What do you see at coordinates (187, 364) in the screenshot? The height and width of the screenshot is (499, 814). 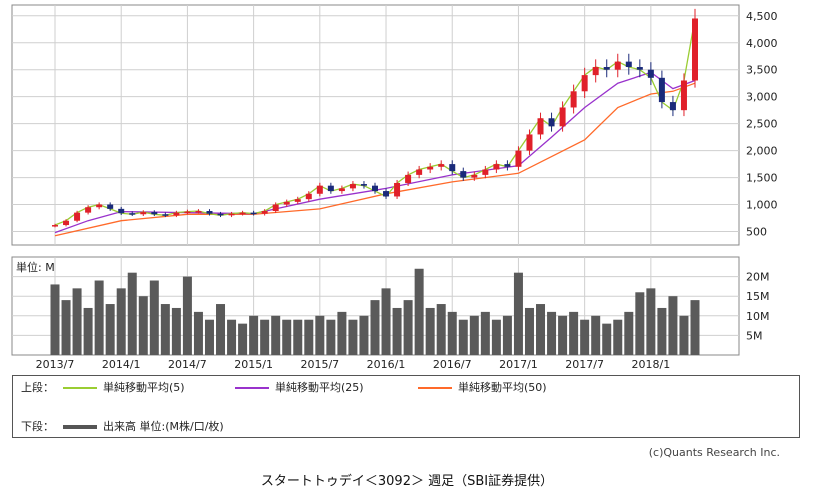 I see `x-tick-label: 2014/7` at bounding box center [187, 364].